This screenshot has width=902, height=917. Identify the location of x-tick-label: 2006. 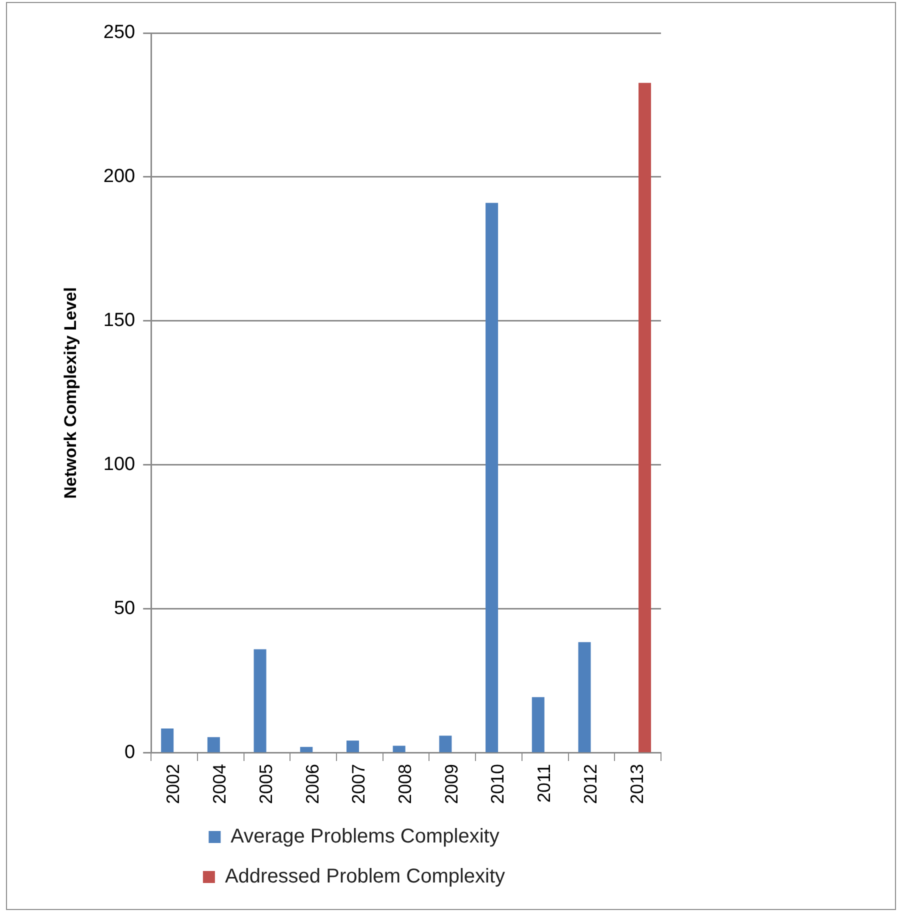
(312, 784).